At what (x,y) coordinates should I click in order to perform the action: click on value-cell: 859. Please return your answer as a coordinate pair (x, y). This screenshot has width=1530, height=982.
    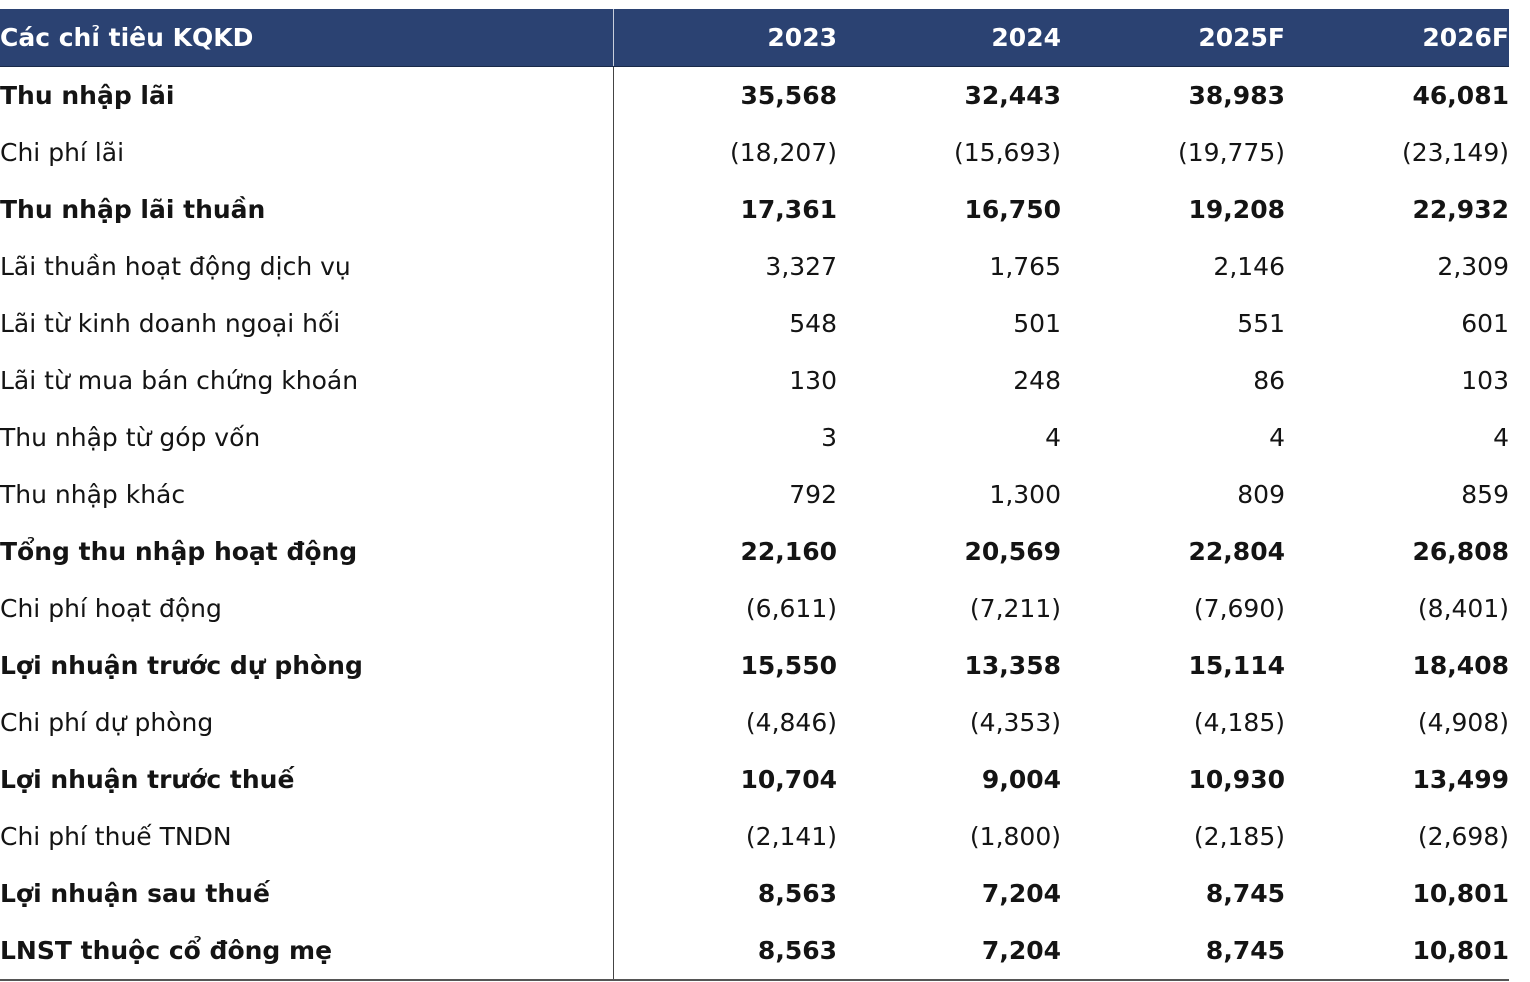
    Looking at the image, I should click on (1485, 494).